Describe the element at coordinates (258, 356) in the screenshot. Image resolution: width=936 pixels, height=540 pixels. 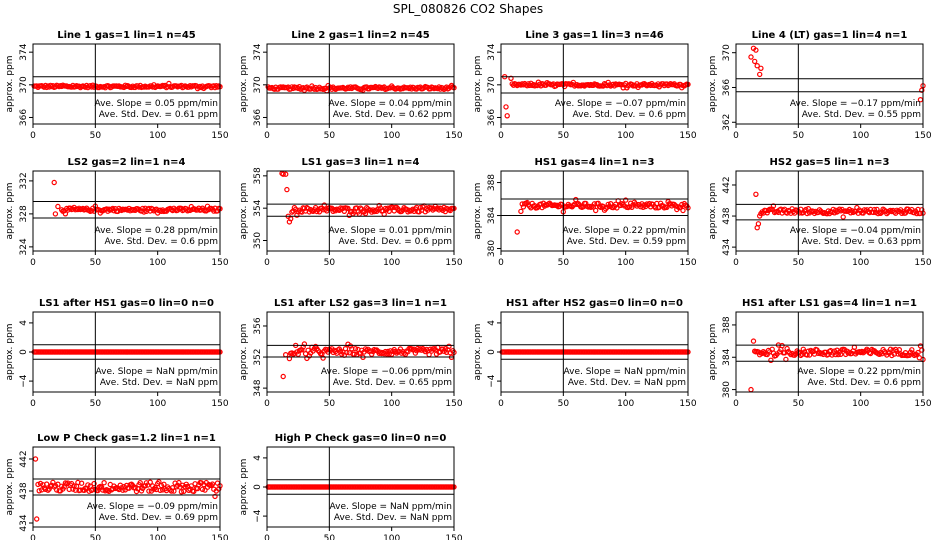
I see `y-tick-label: 352` at that location.